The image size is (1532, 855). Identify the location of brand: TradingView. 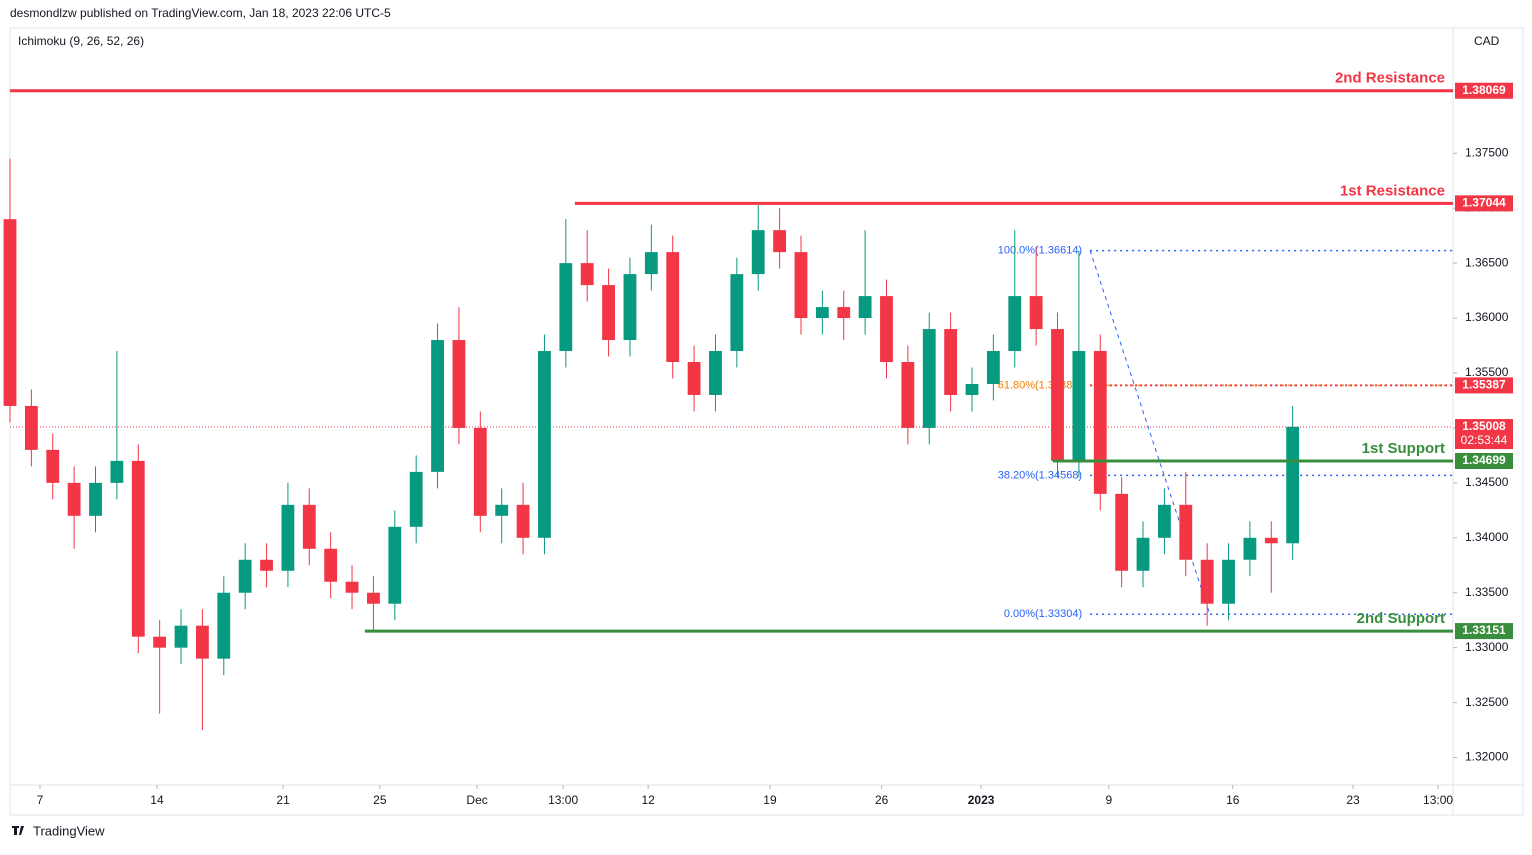
(69, 830).